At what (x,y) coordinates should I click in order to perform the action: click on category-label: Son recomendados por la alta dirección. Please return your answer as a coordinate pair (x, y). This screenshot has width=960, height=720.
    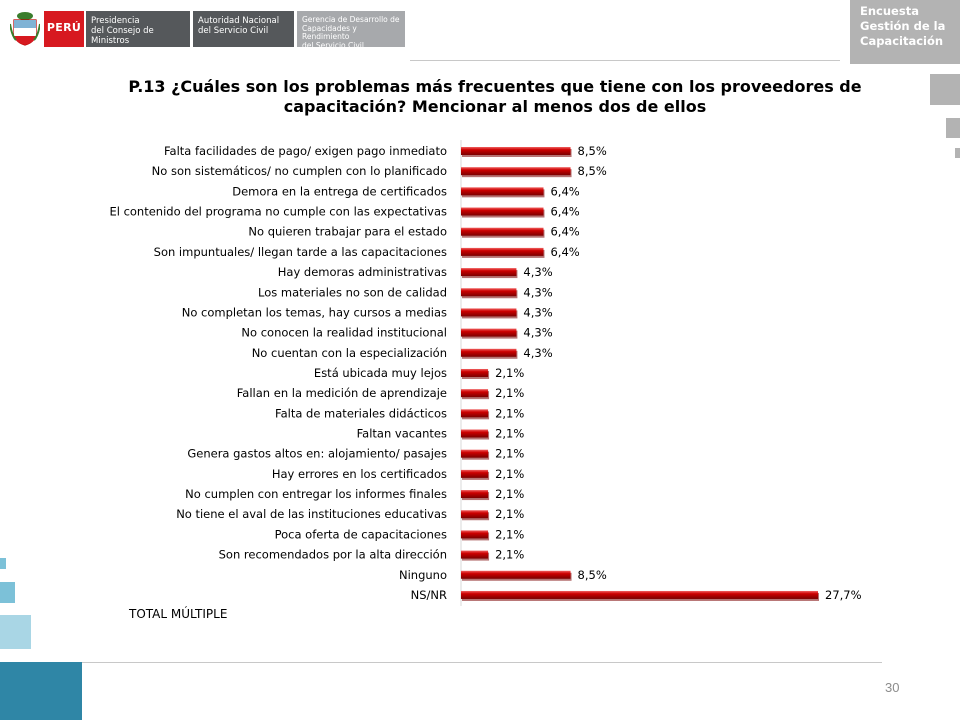
    Looking at the image, I should click on (333, 555).